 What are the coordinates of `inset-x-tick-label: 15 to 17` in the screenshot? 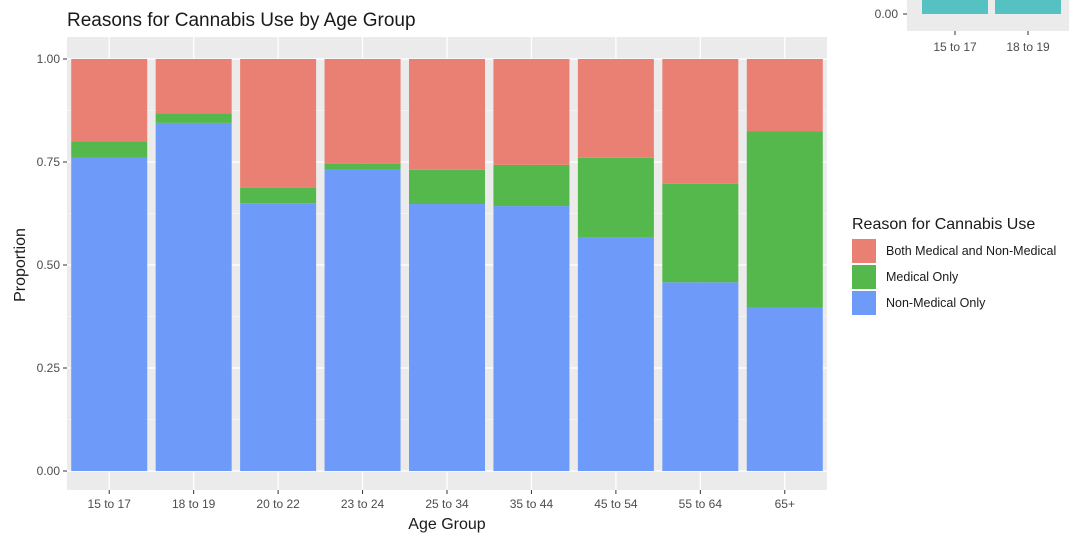 It's located at (955, 47).